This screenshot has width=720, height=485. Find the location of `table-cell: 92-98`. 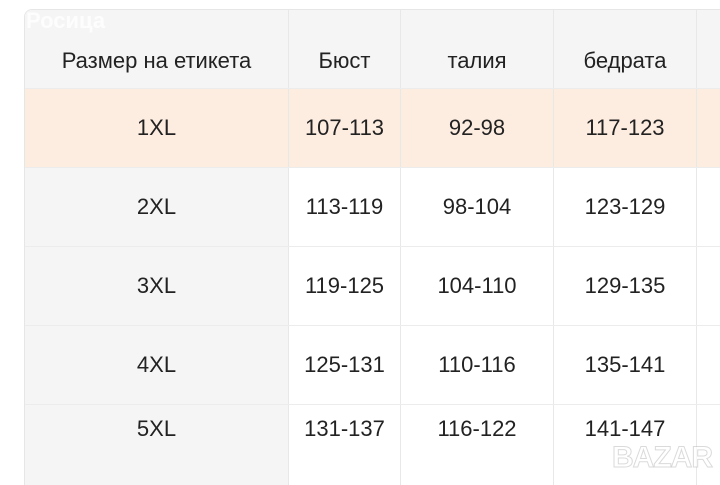

table-cell: 92-98 is located at coordinates (477, 128).